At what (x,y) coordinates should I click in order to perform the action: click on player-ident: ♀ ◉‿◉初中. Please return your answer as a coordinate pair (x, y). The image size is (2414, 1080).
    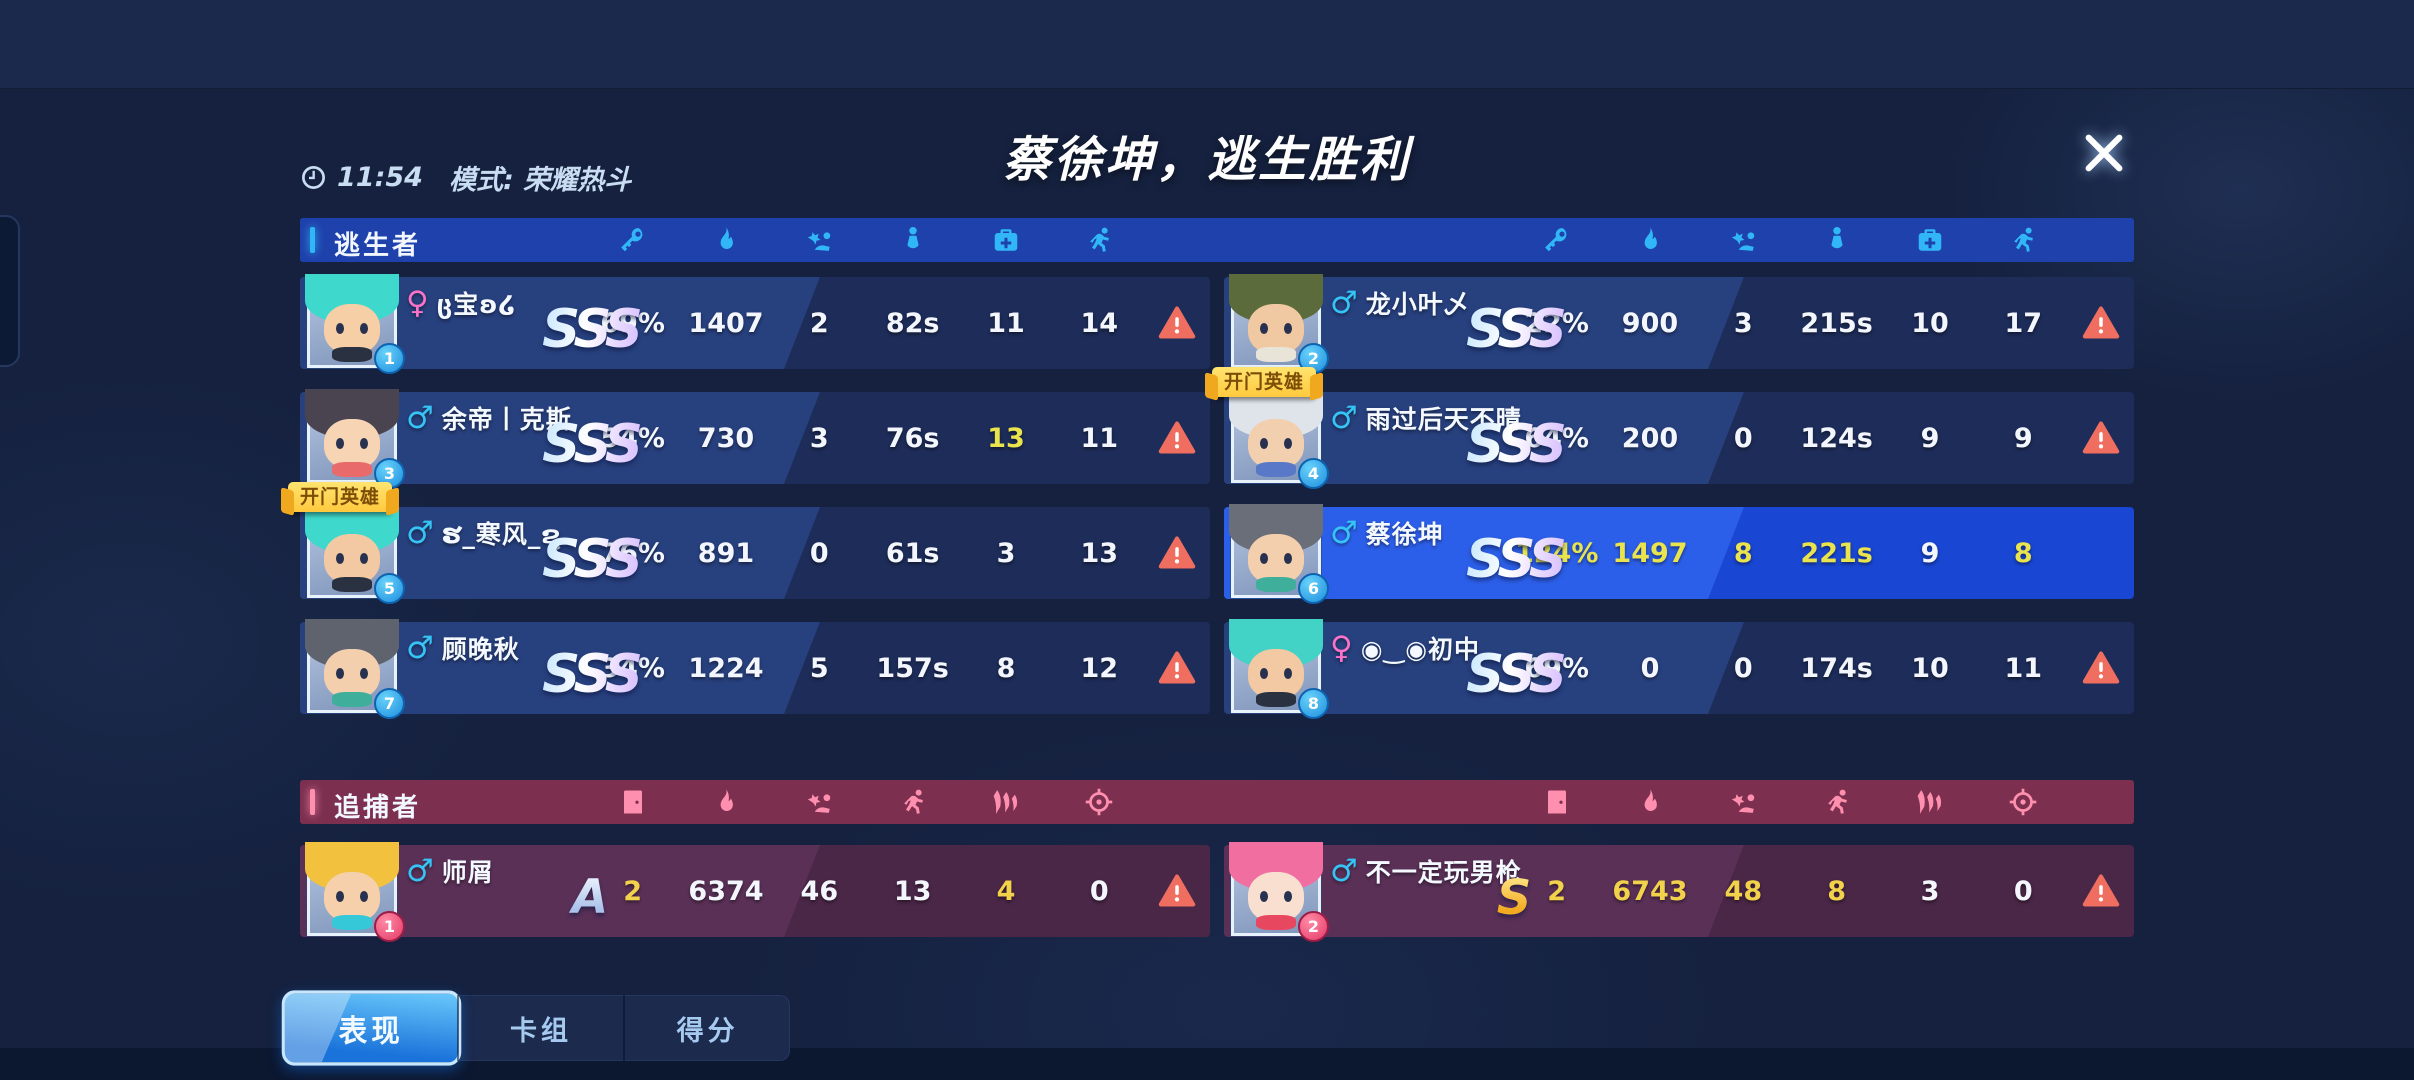
    Looking at the image, I should click on (1405, 648).